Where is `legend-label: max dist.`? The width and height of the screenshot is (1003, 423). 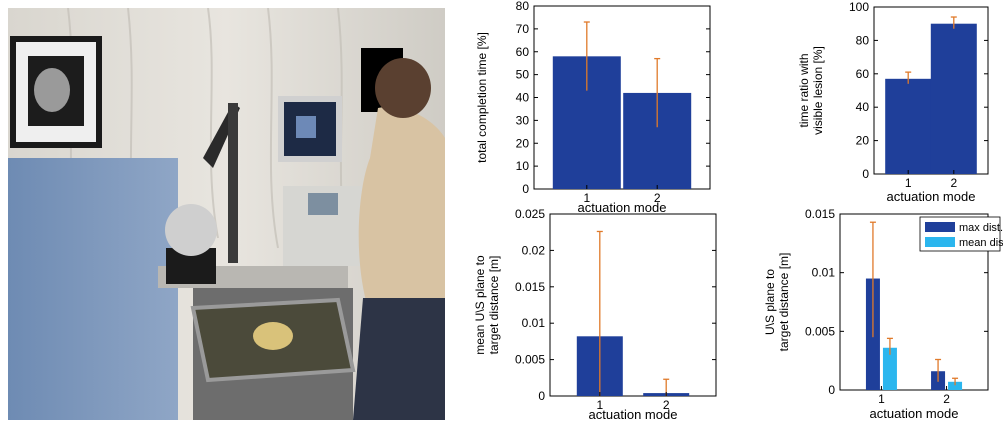 legend-label: max dist. is located at coordinates (981, 228).